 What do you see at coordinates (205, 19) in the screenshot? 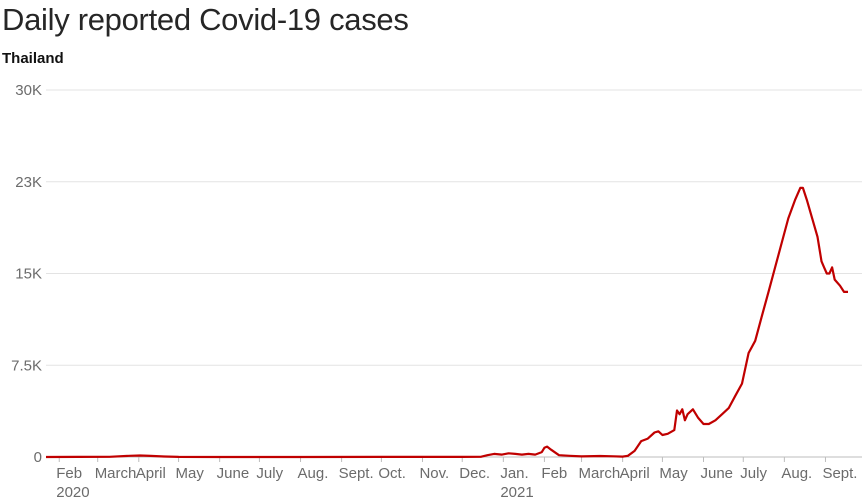
I see `chart-title: Daily reported Covid-19 cases` at bounding box center [205, 19].